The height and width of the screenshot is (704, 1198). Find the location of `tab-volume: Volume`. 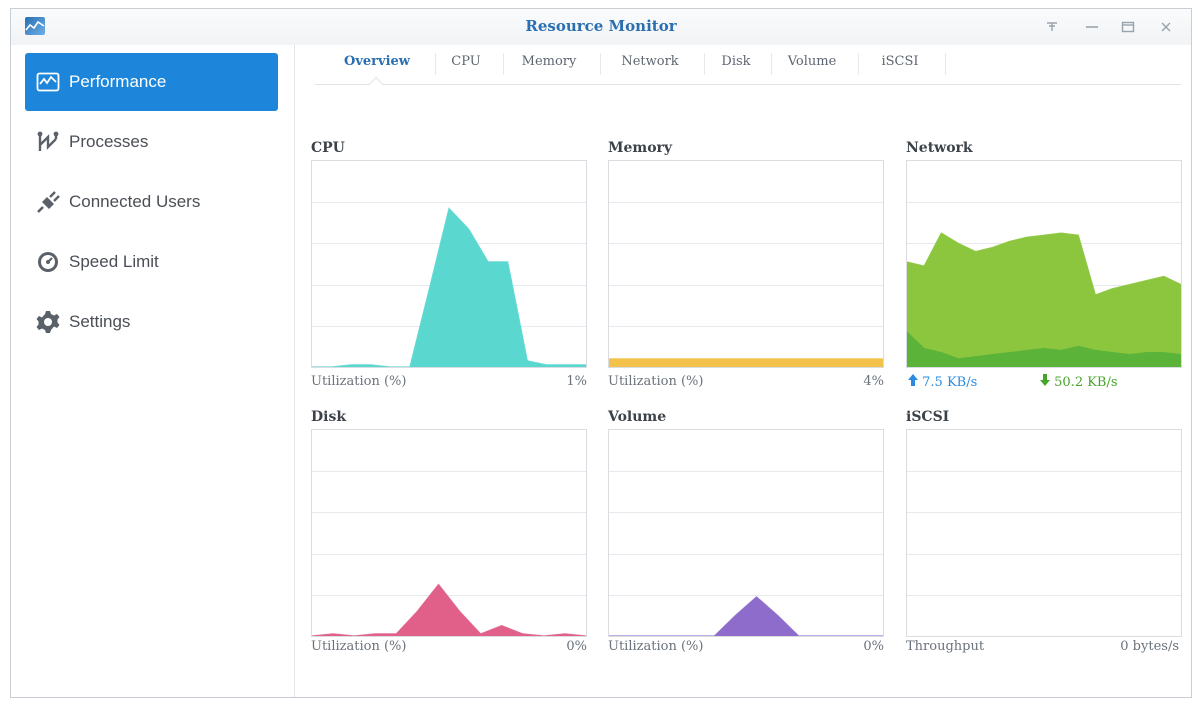

tab-volume: Volume is located at coordinates (812, 61).